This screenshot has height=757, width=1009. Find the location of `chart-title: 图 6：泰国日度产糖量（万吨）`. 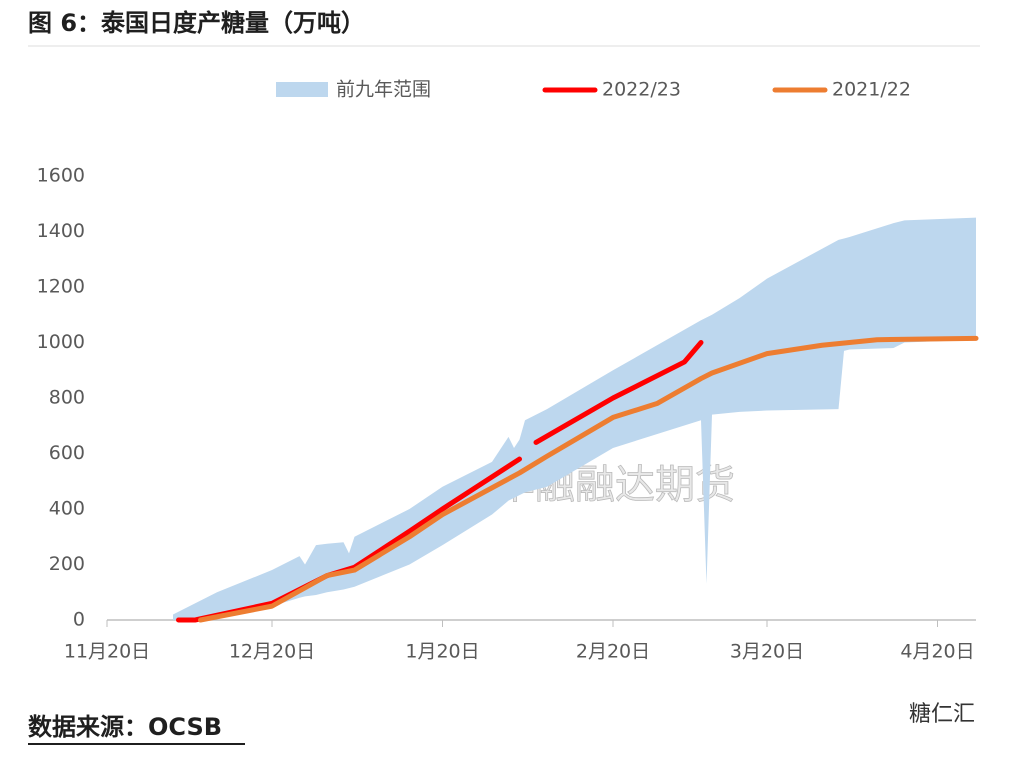

chart-title: 图 6：泰国日度产糖量（万吨） is located at coordinates (196, 23).